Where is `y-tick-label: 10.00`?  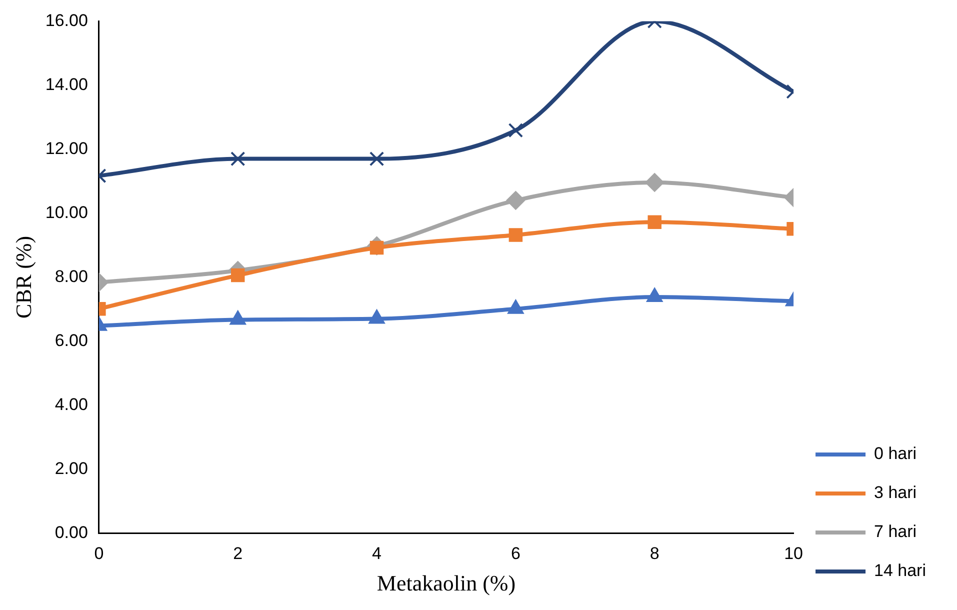 y-tick-label: 10.00 is located at coordinates (66, 212).